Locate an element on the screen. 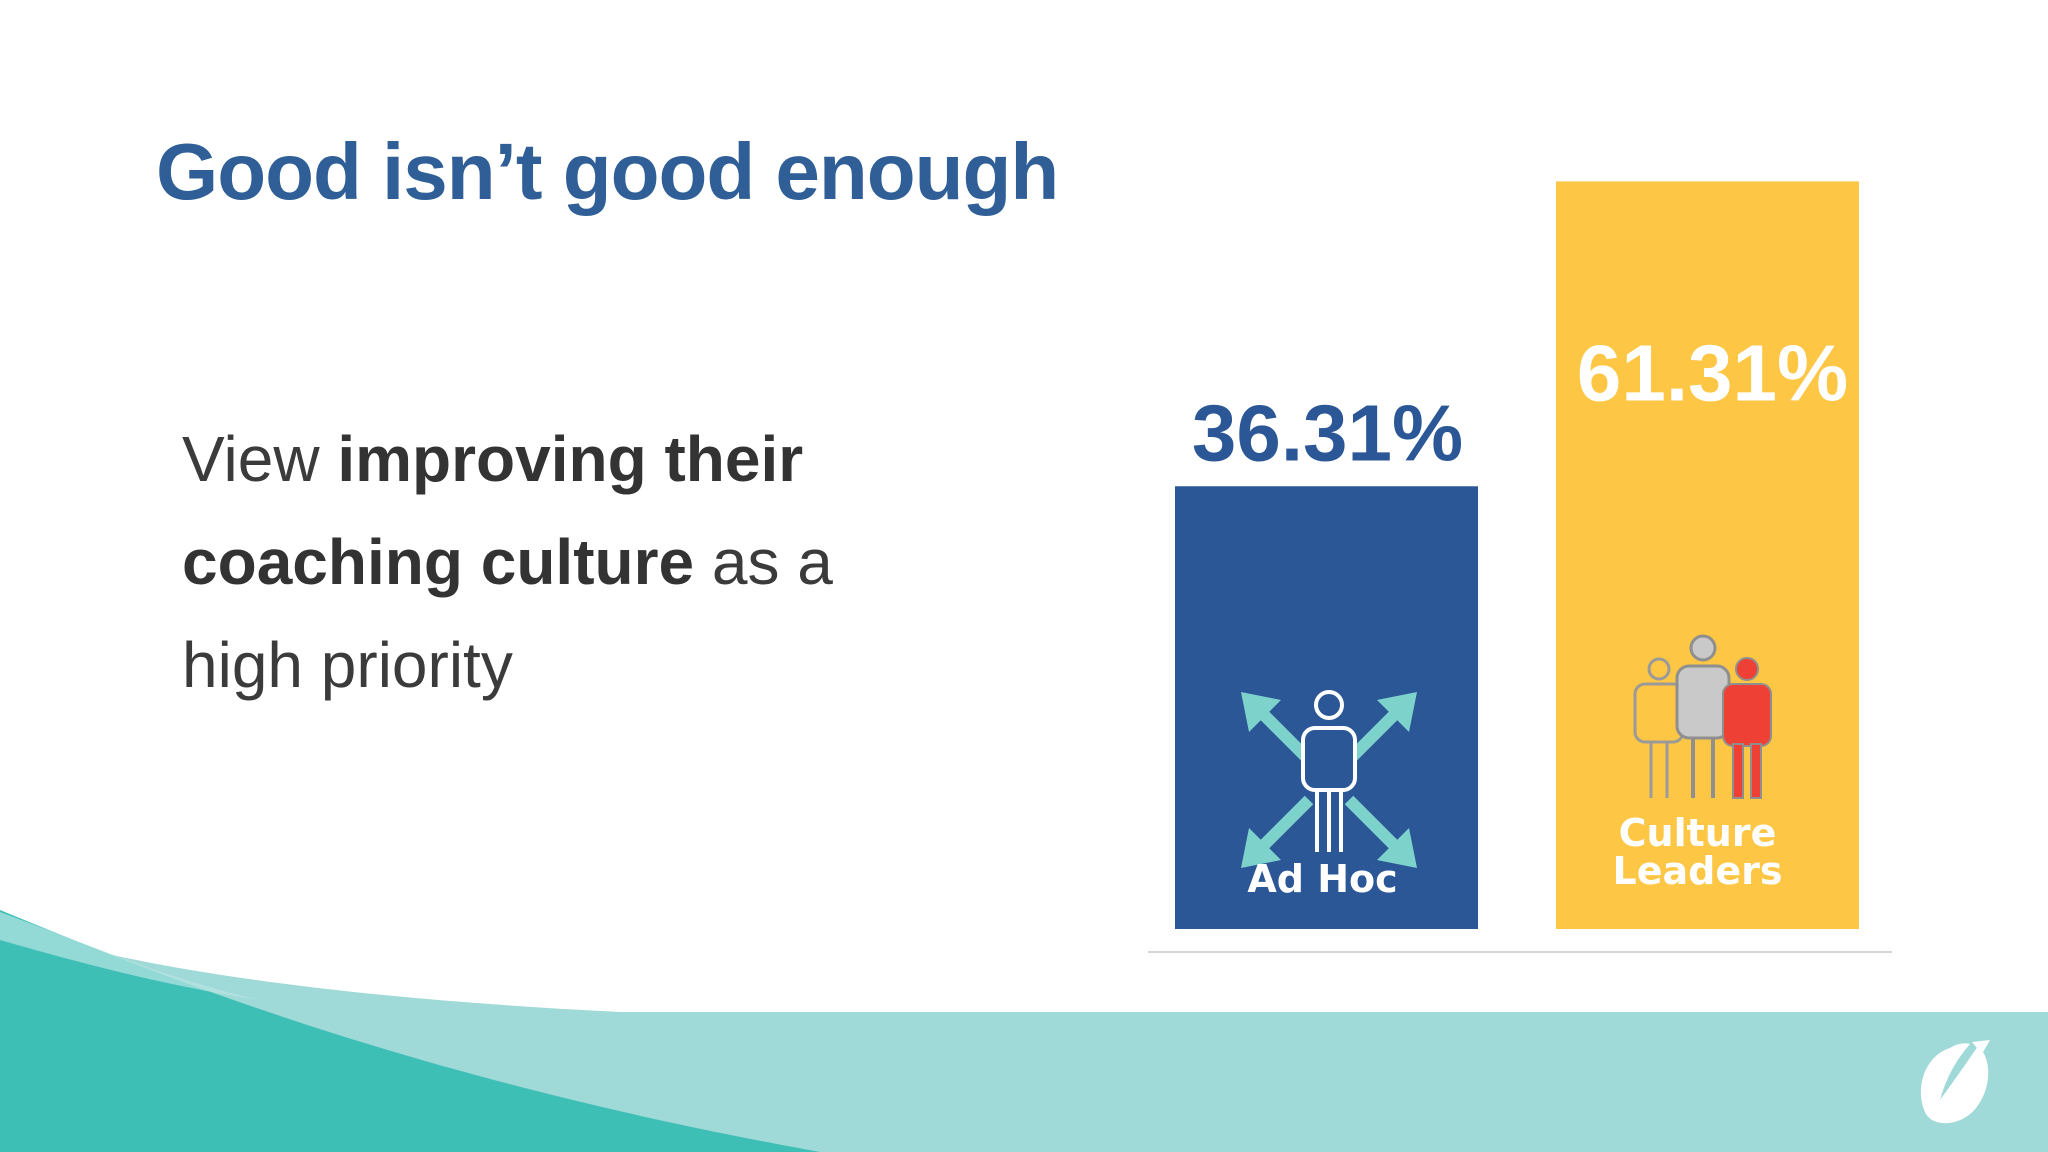  group-people-icon is located at coordinates (1702, 716).